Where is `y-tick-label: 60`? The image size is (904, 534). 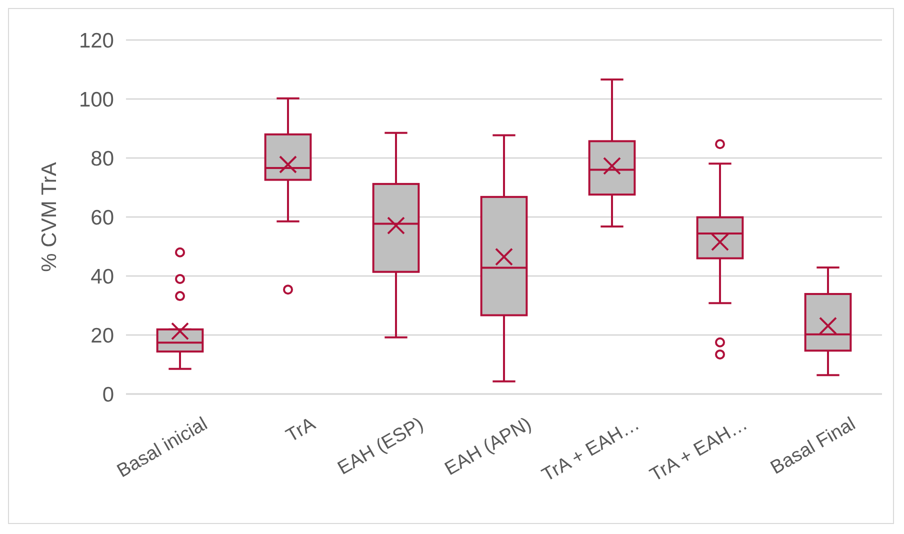
y-tick-label: 60 is located at coordinates (102, 218).